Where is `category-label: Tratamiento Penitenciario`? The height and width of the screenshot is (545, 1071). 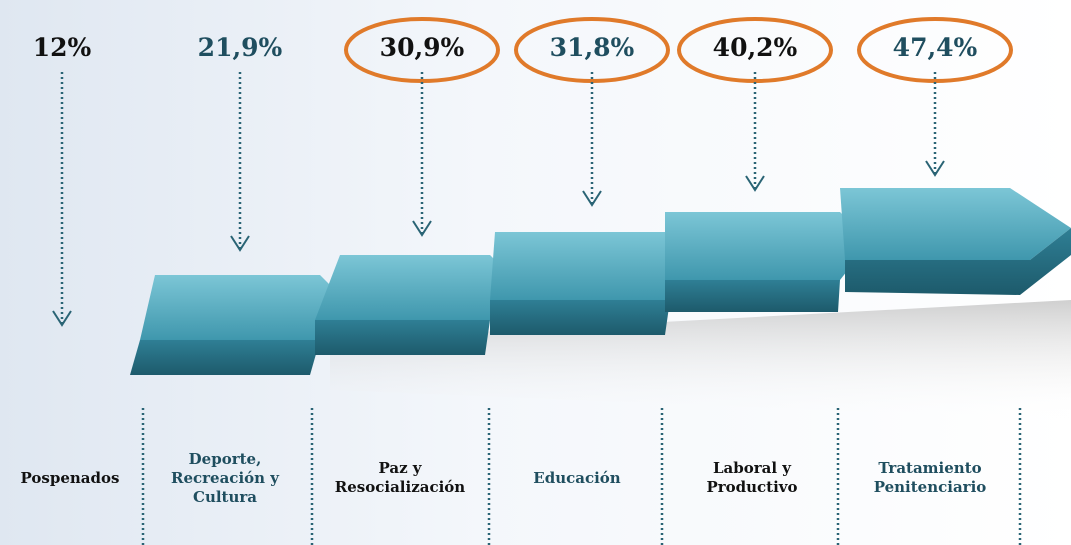
category-label: Tratamiento Penitenciario is located at coordinates (930, 477).